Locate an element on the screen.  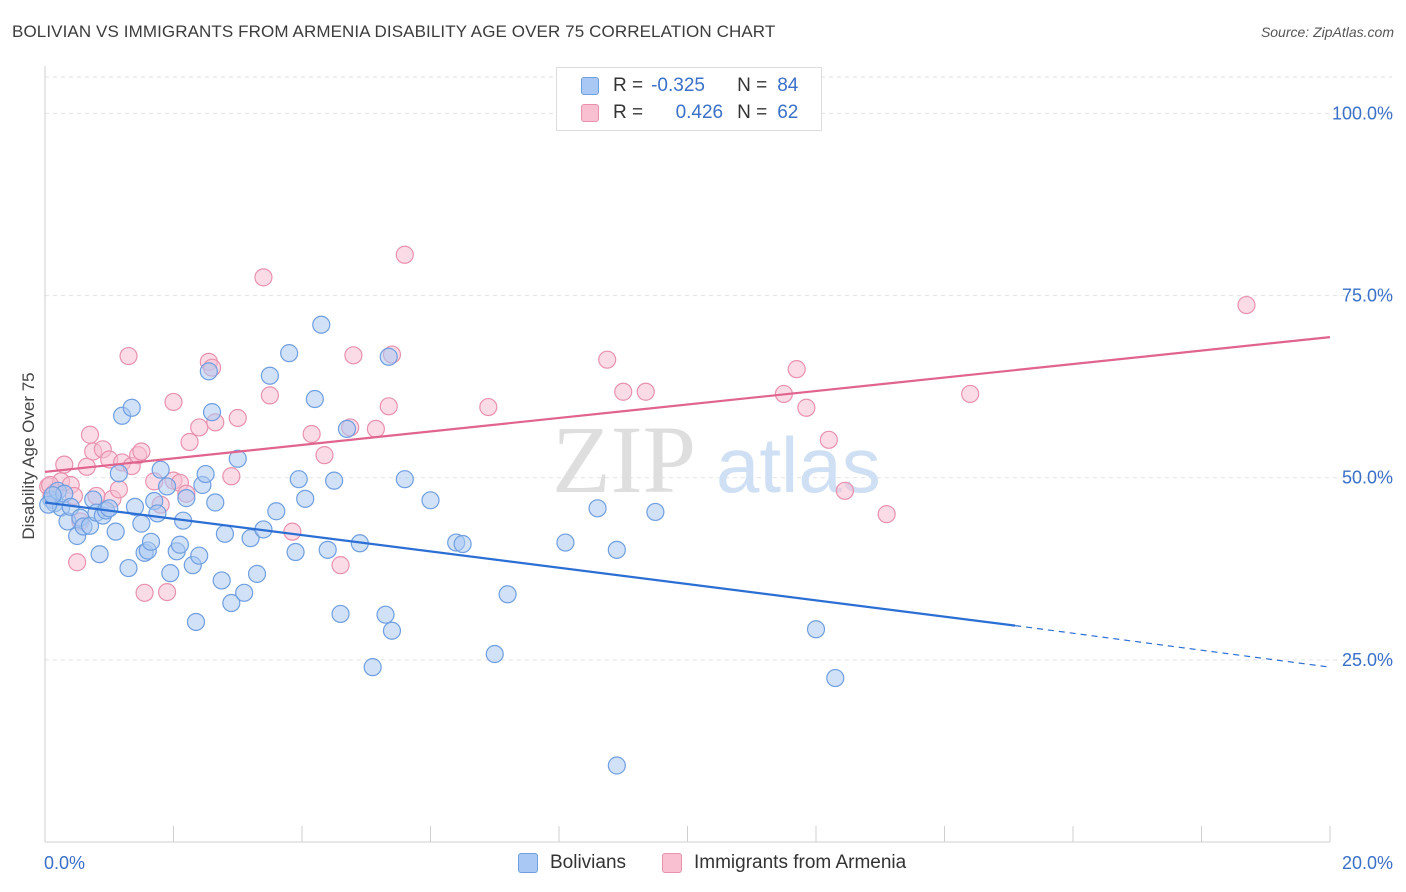
trend-line-armenia is located at coordinates (687, 404).